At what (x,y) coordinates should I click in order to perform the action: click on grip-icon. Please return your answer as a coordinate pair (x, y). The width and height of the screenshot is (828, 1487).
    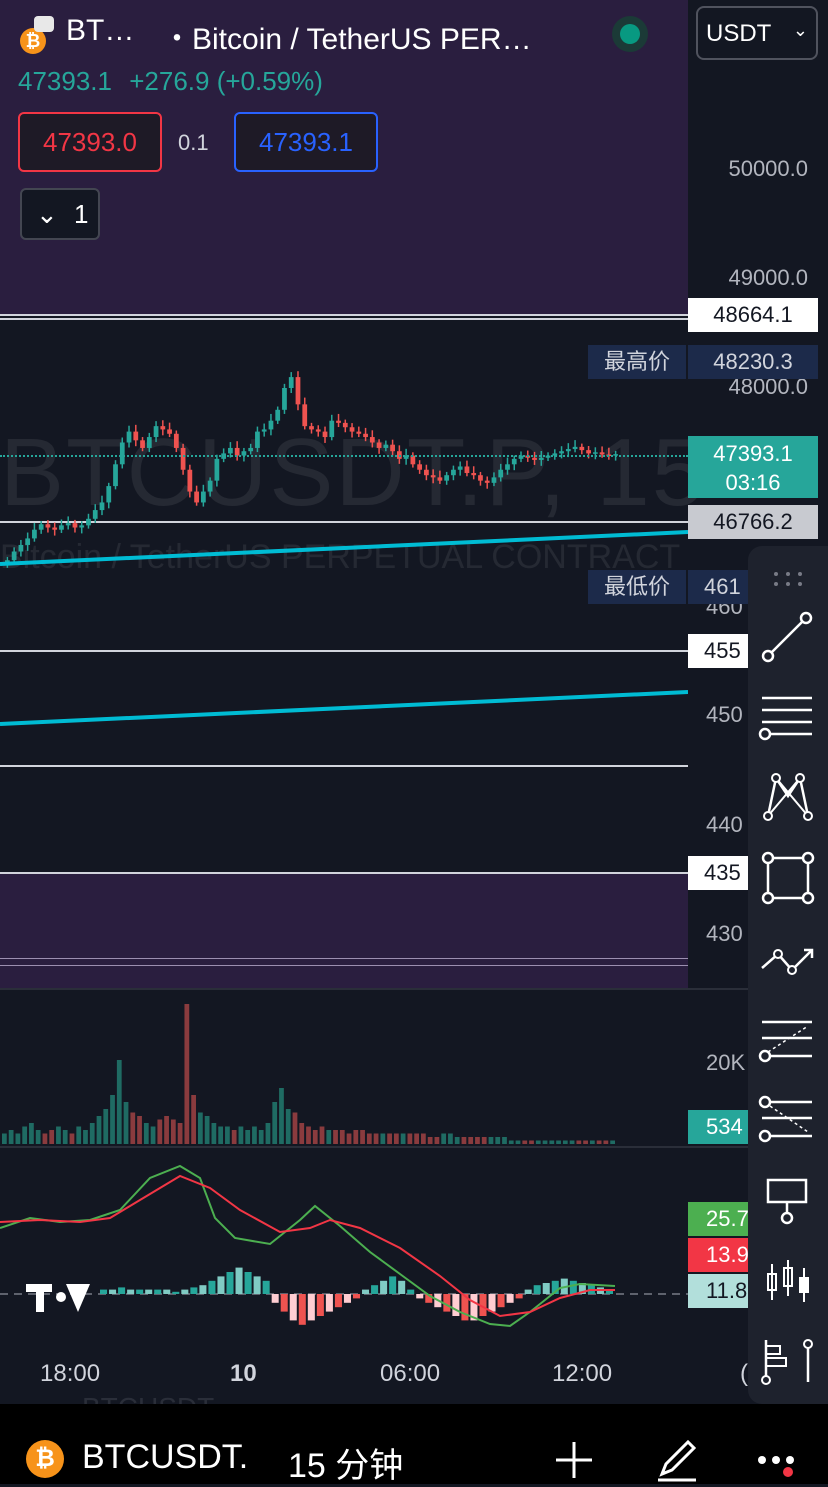
    Looking at the image, I should click on (788, 574).